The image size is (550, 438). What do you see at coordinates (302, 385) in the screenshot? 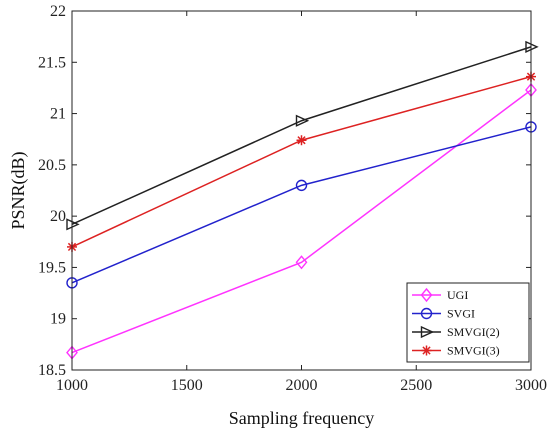
I see `x-tick-label: 2000` at bounding box center [302, 385].